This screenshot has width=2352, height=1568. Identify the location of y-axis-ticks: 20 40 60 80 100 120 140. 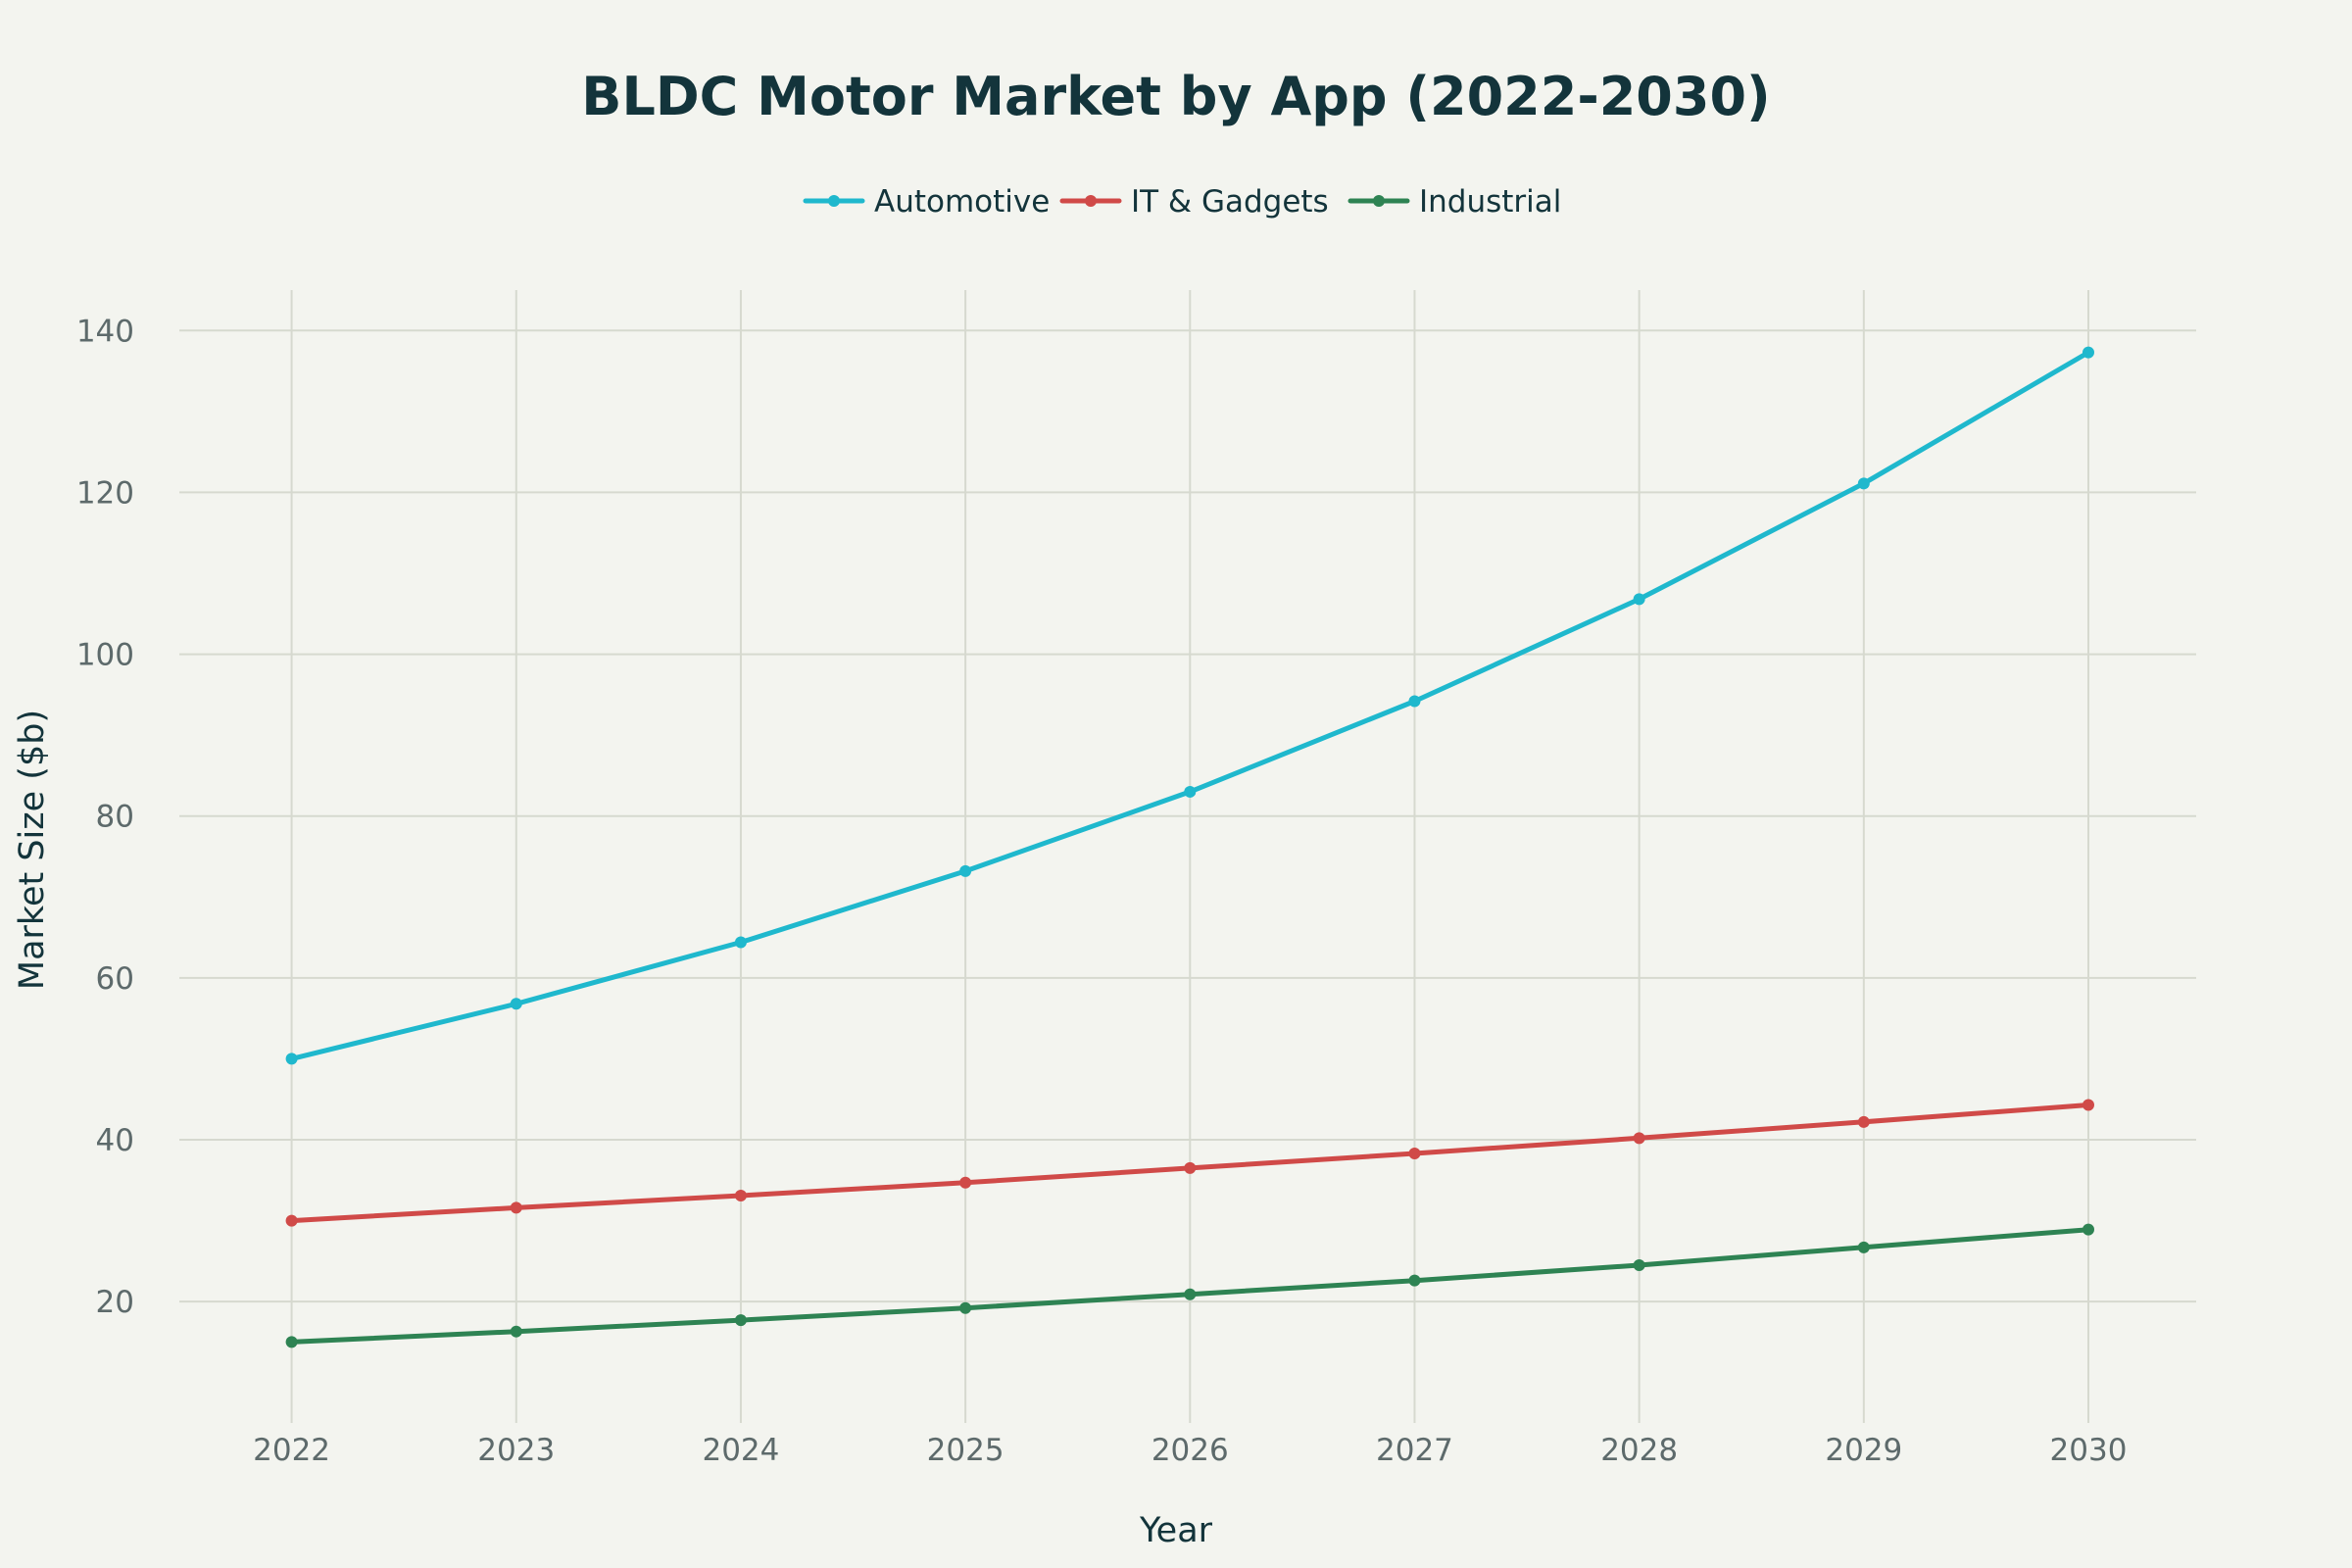
(105, 817).